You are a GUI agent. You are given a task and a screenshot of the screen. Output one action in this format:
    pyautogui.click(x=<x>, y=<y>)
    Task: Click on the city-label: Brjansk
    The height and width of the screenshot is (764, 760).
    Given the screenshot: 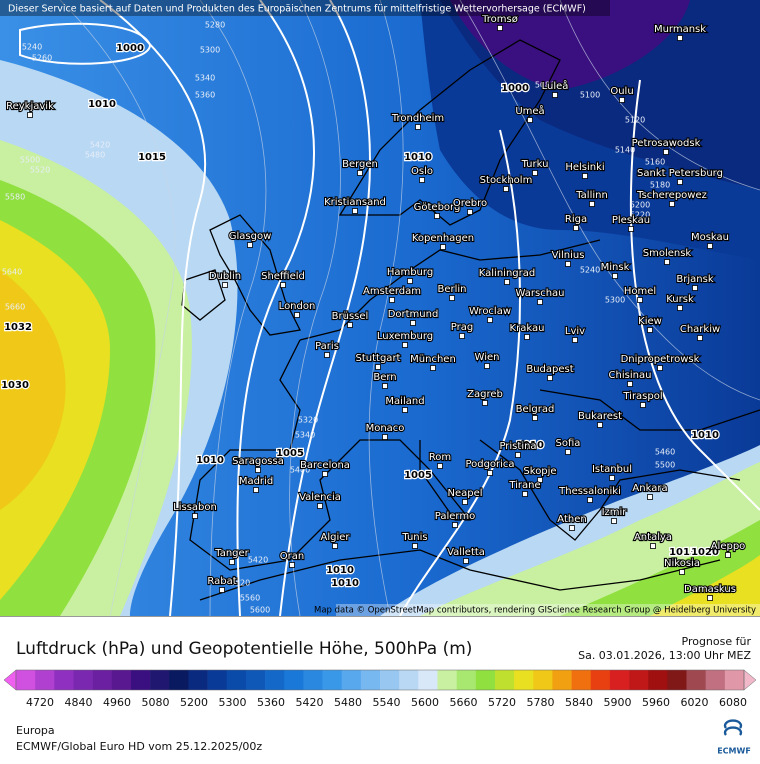 What is the action you would take?
    pyautogui.click(x=694, y=279)
    